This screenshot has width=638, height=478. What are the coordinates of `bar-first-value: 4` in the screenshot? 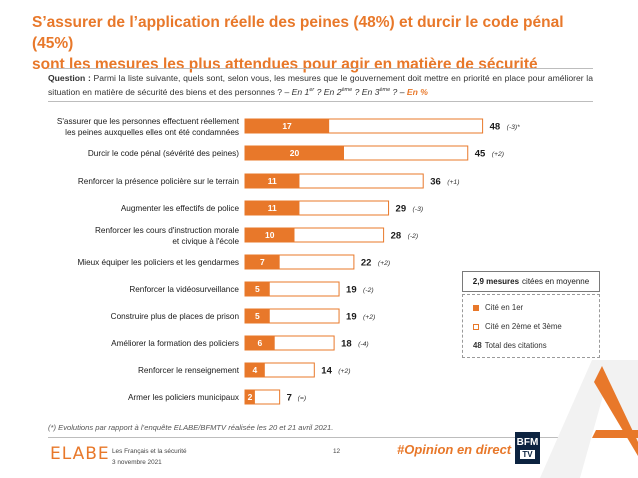 It's located at (255, 370).